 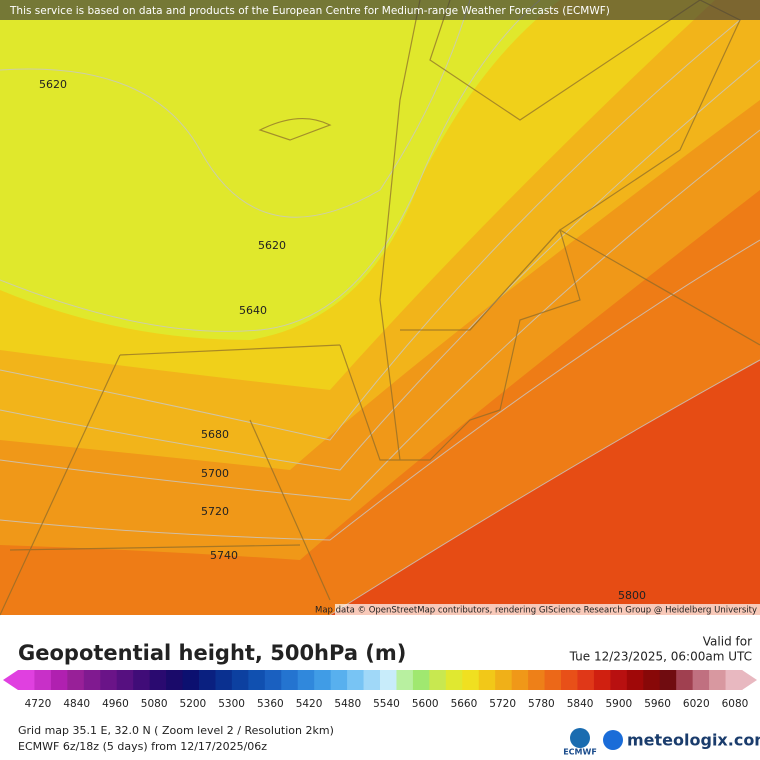 I want to click on valid-time: Tue 12/23/2025, 06:00am UTC, so click(x=660, y=657).